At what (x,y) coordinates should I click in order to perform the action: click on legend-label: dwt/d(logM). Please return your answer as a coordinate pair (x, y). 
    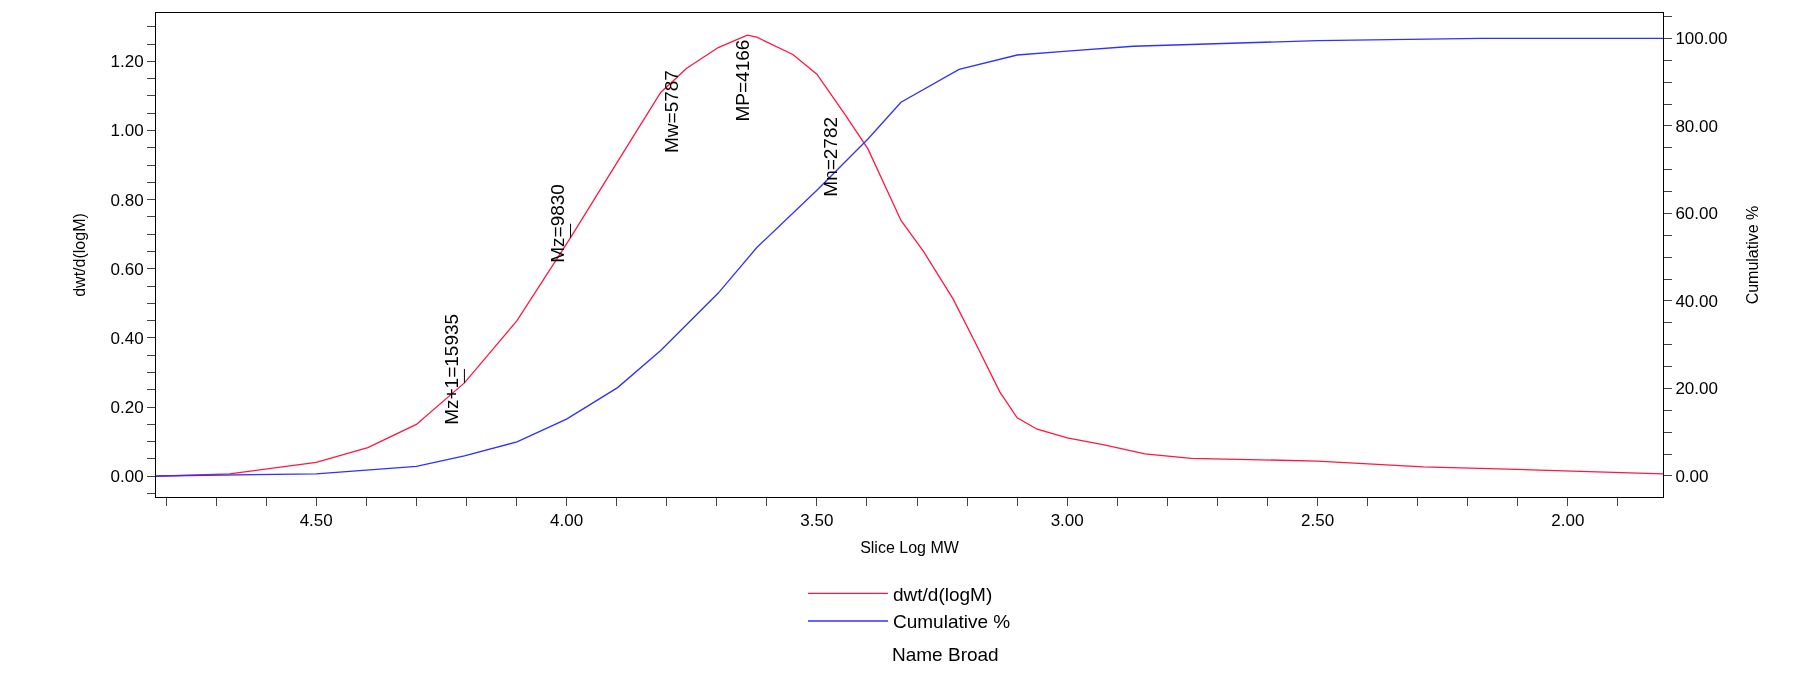
    Looking at the image, I should click on (943, 594).